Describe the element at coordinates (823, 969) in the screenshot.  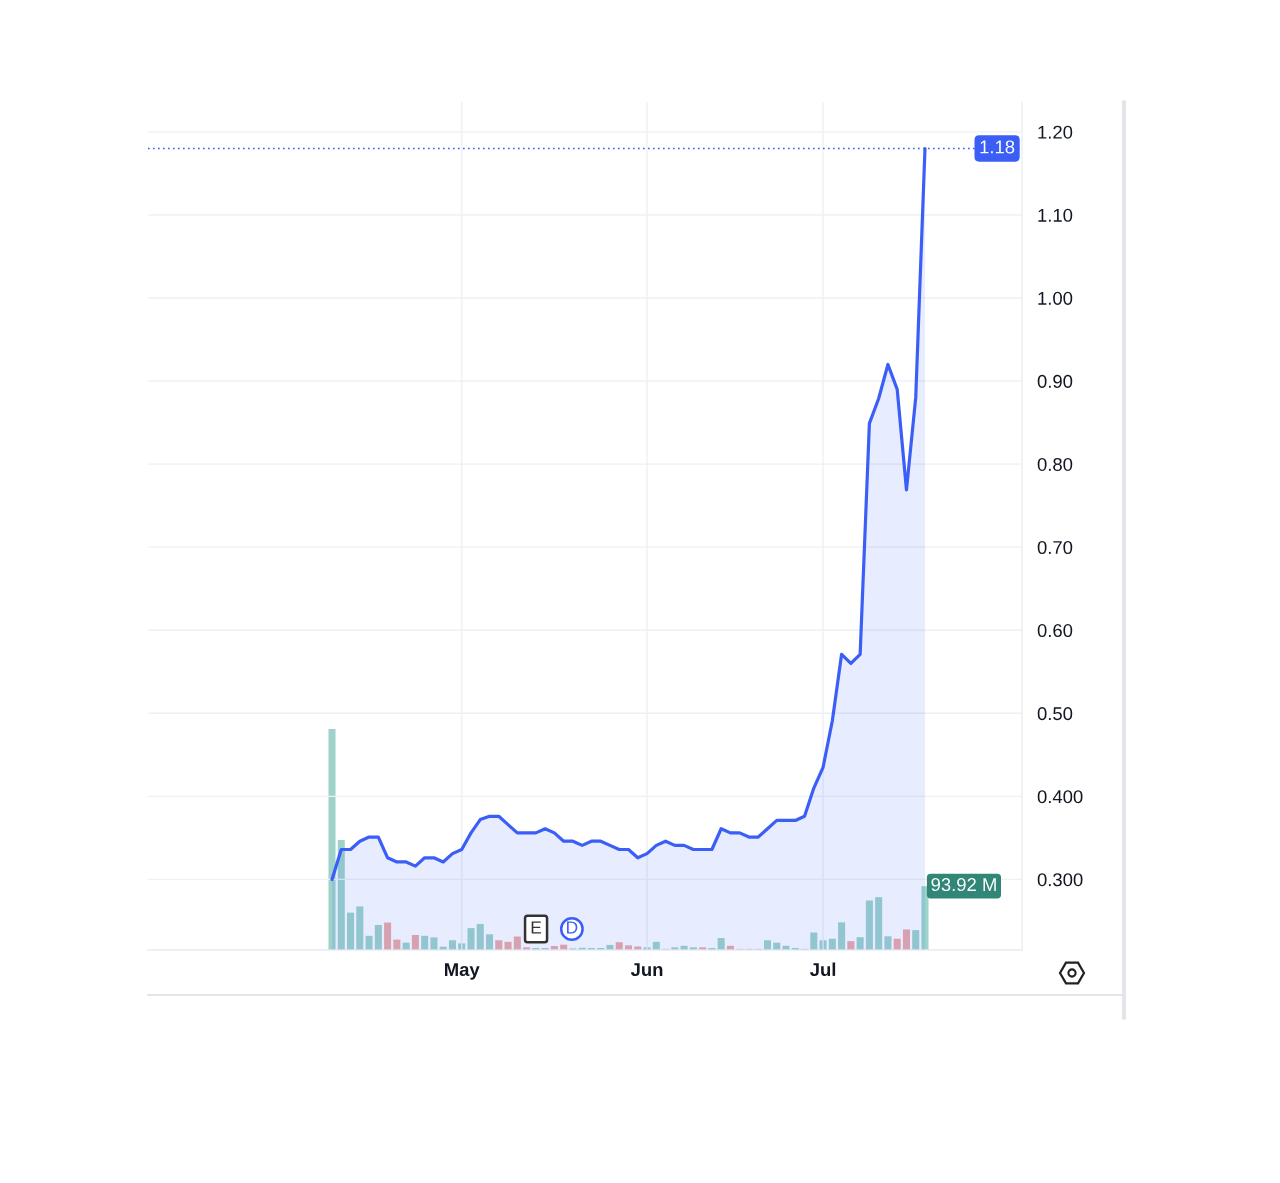
I see `x-tick-label: Jul` at that location.